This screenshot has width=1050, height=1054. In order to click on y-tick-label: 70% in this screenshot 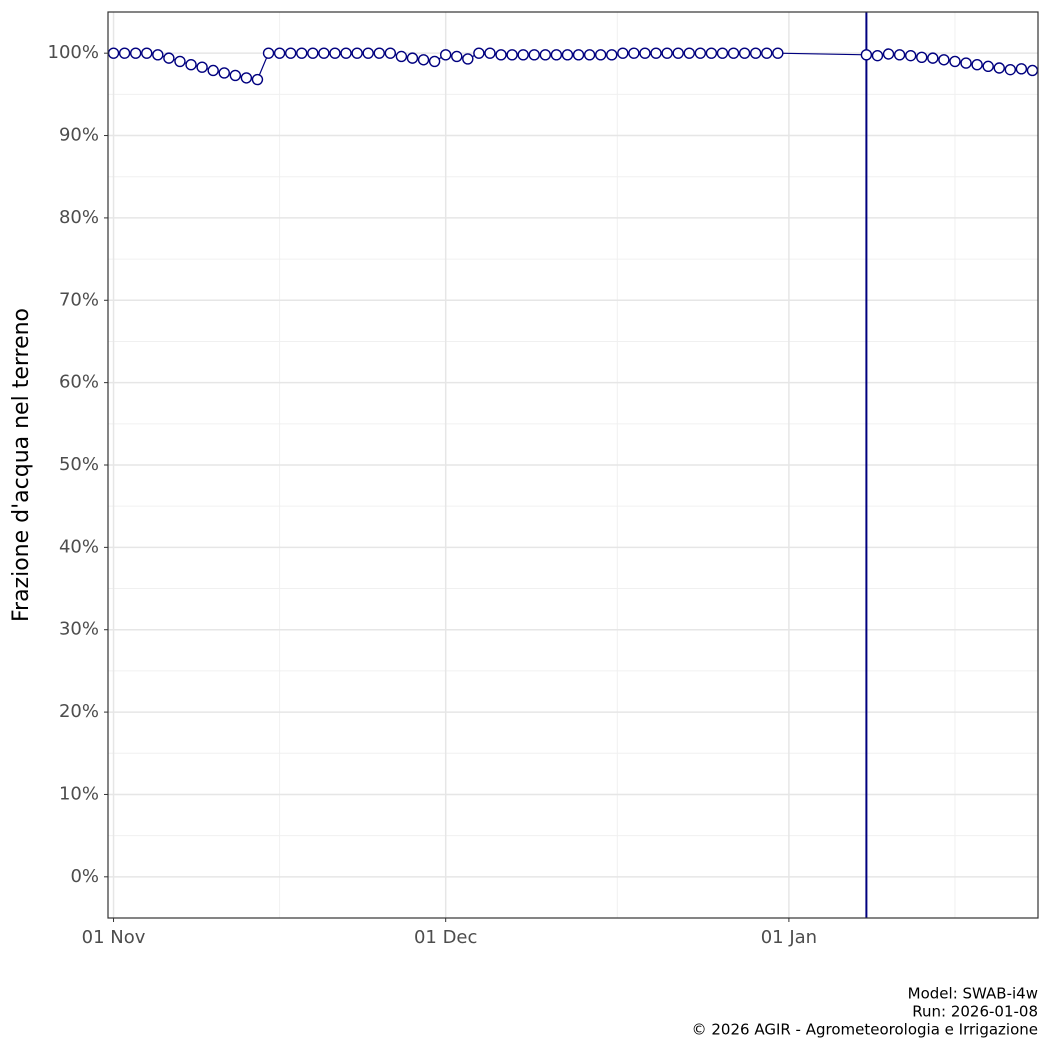, I will do `click(79, 299)`.